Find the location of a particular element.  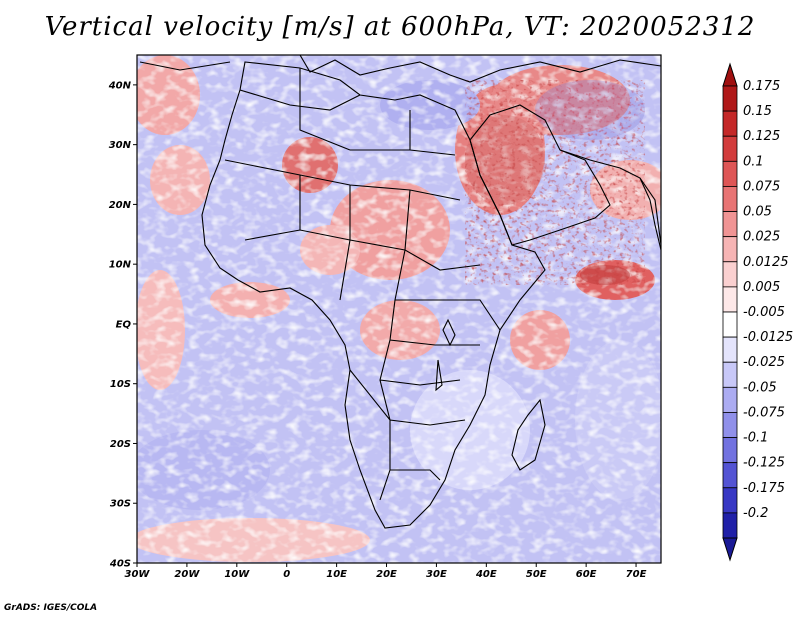

lon-tick-label: 10W is located at coordinates (237, 574).